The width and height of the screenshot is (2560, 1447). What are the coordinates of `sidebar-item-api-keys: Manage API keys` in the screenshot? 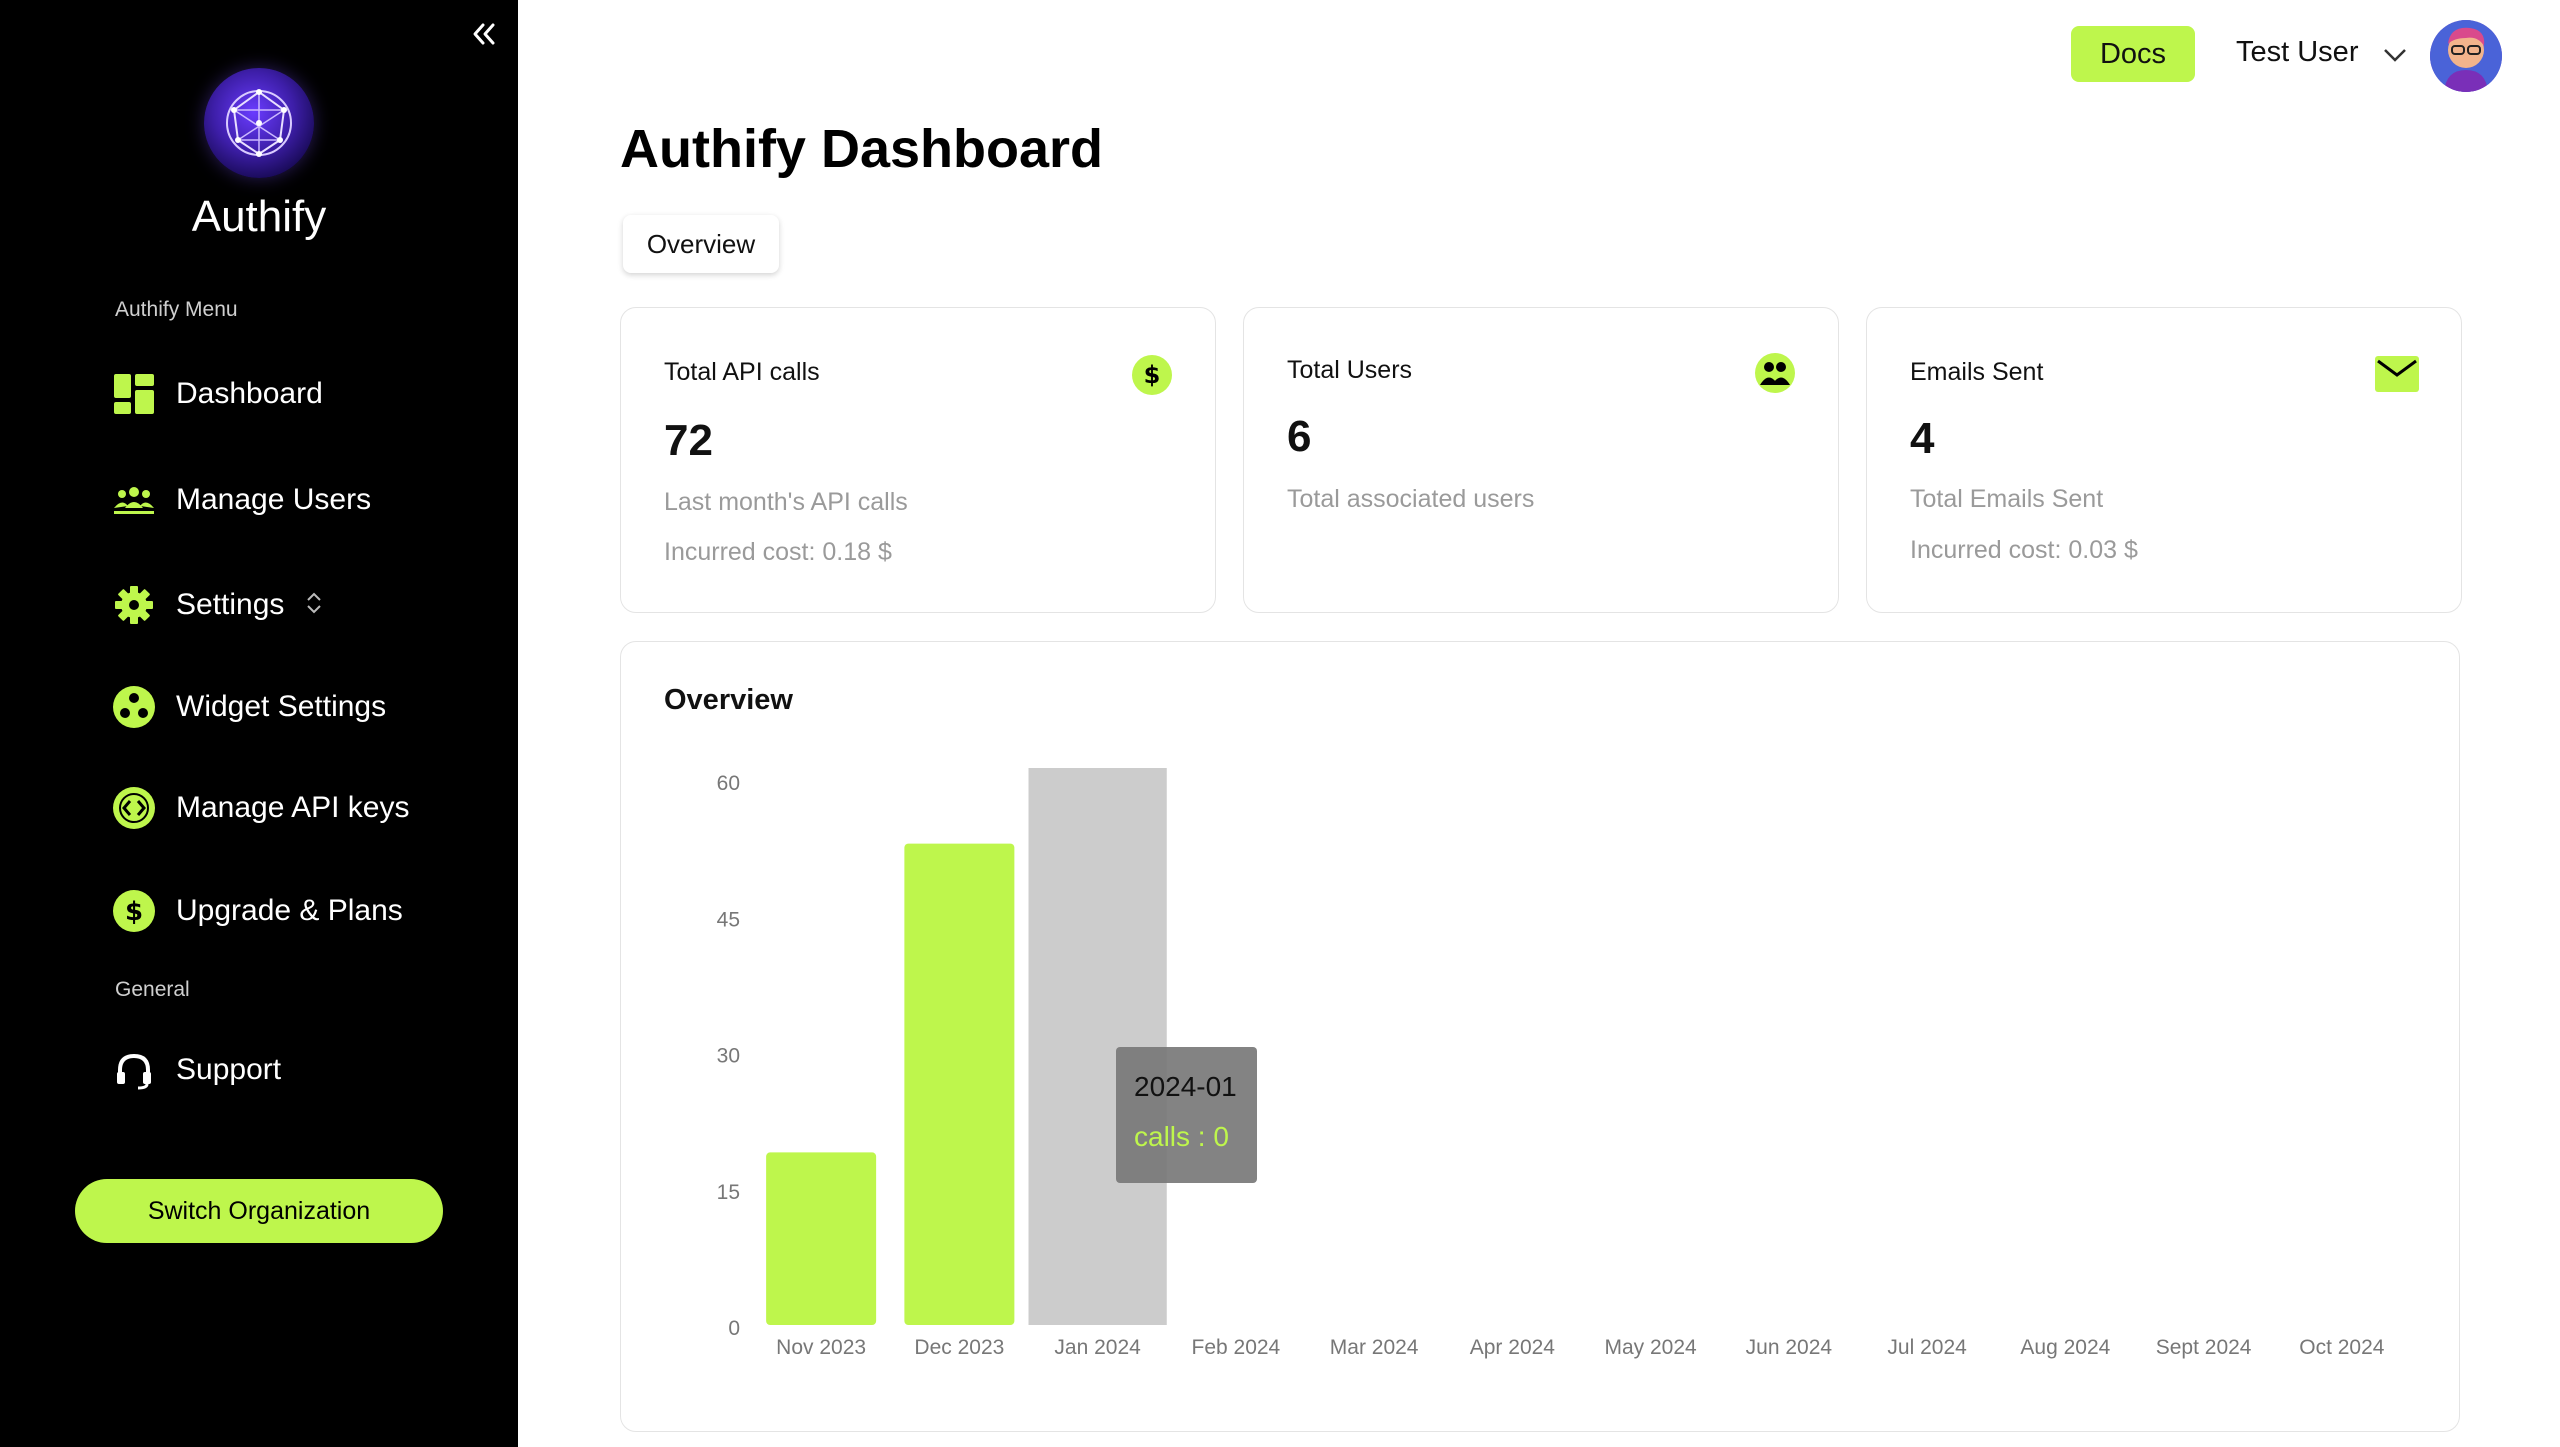 It's located at (260, 808).